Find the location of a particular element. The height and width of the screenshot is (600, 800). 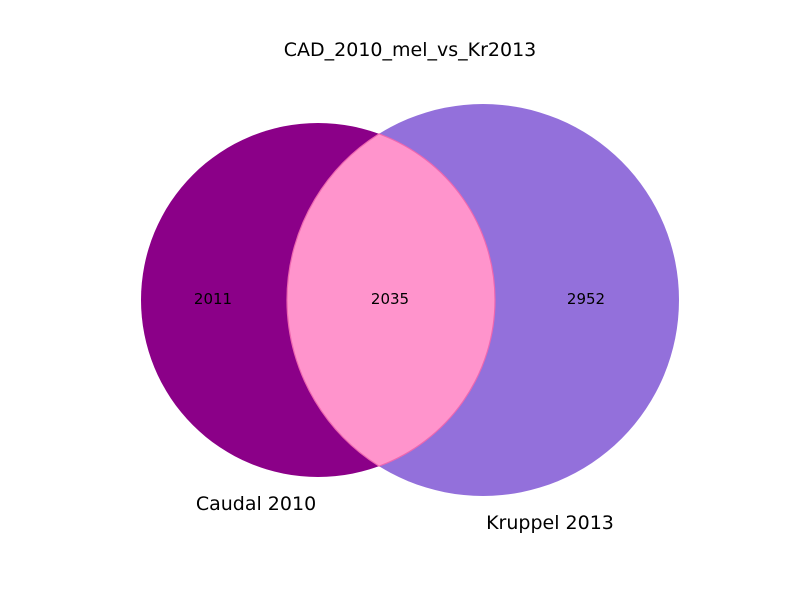

intersection-region is located at coordinates (391, 300).